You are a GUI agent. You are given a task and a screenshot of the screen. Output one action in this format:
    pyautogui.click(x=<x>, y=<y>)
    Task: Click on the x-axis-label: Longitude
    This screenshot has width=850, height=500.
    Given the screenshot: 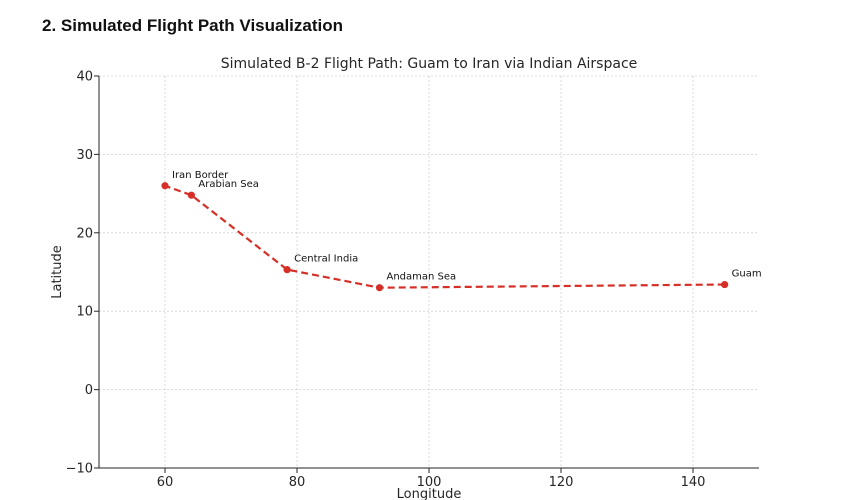 What is the action you would take?
    pyautogui.click(x=429, y=493)
    